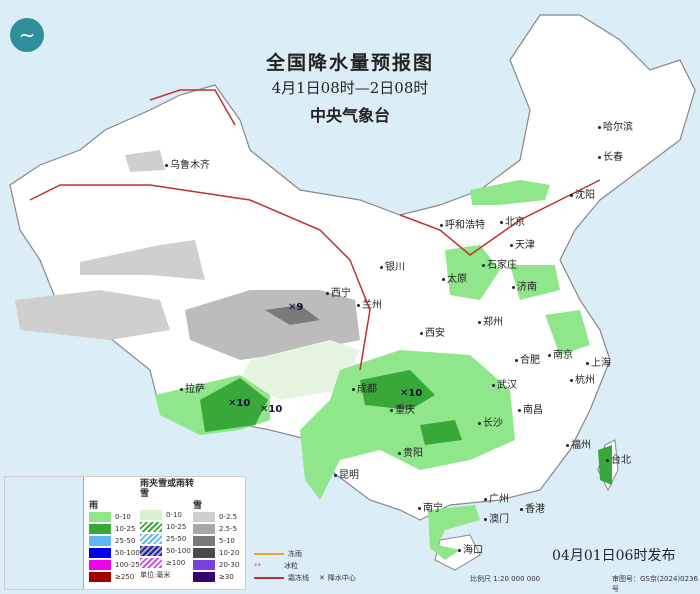 This screenshot has height=594, width=700. I want to click on south-china-sea-inset, so click(44, 533).